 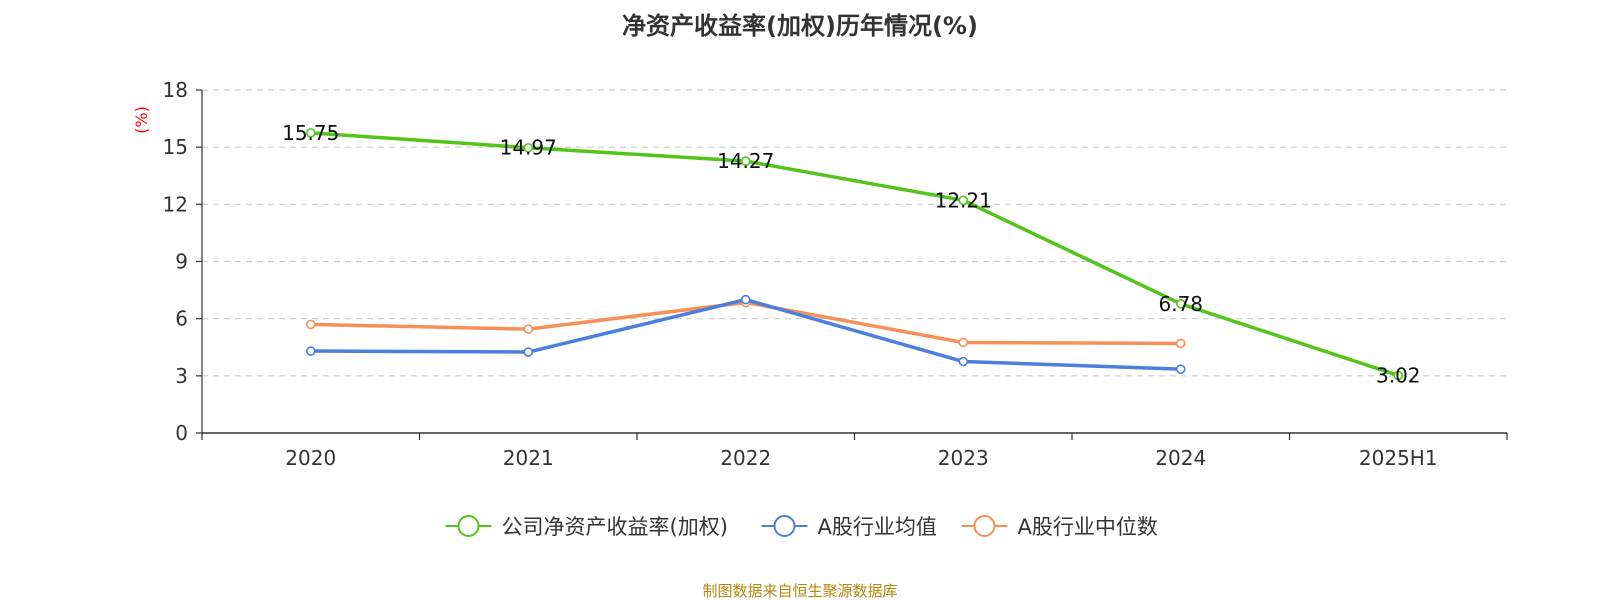 I want to click on legend-label: 公司净资产收益率(加权), so click(x=615, y=527).